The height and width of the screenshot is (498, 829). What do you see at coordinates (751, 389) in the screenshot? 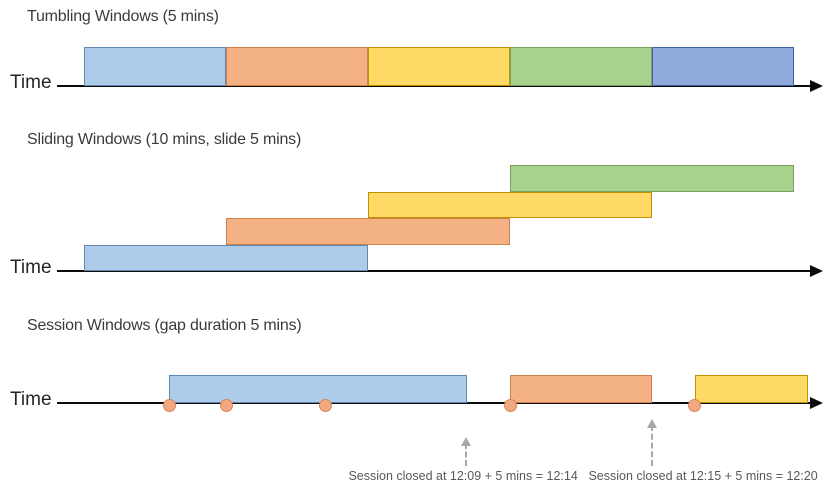
I see `session-window-bar-w3` at bounding box center [751, 389].